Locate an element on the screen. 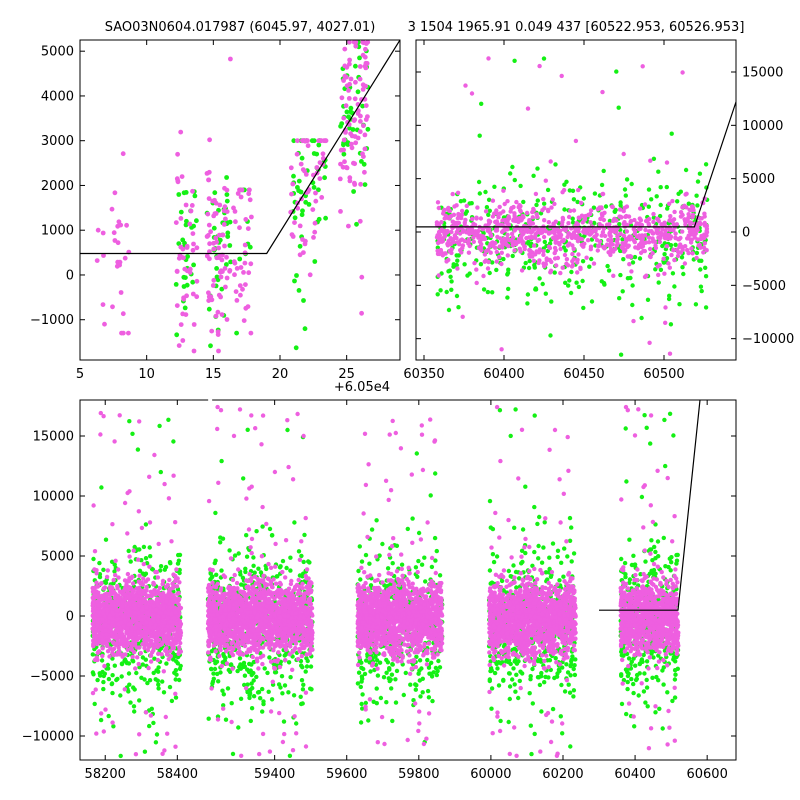 Image resolution: width=800 pixels, height=800 pixels. x-tick-label: 60350 is located at coordinates (423, 374).